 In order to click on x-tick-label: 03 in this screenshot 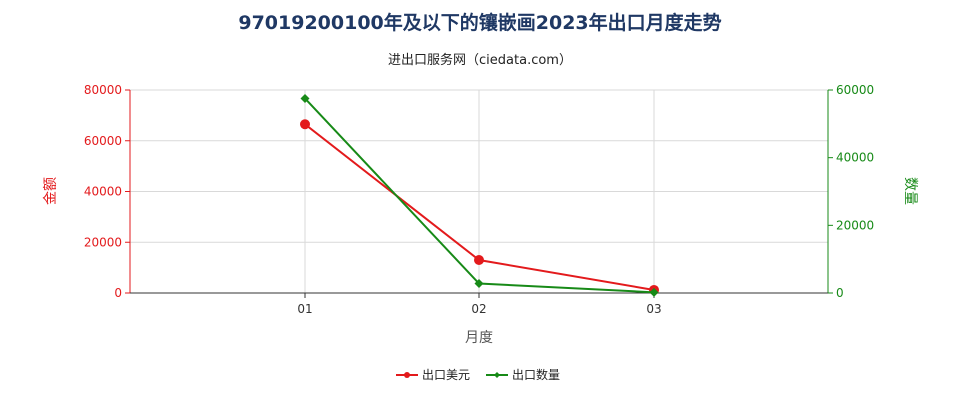, I will do `click(653, 309)`.